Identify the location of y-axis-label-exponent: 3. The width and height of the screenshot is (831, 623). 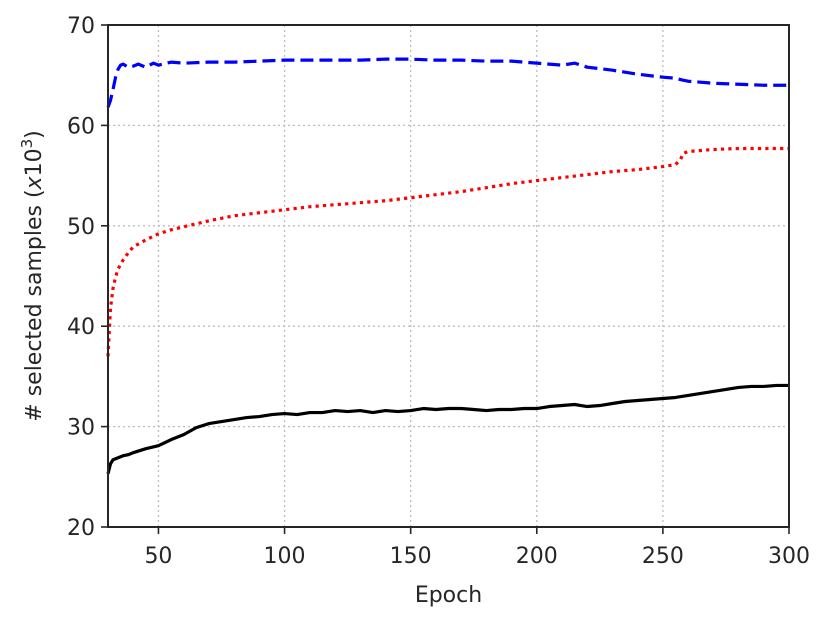
(27, 144).